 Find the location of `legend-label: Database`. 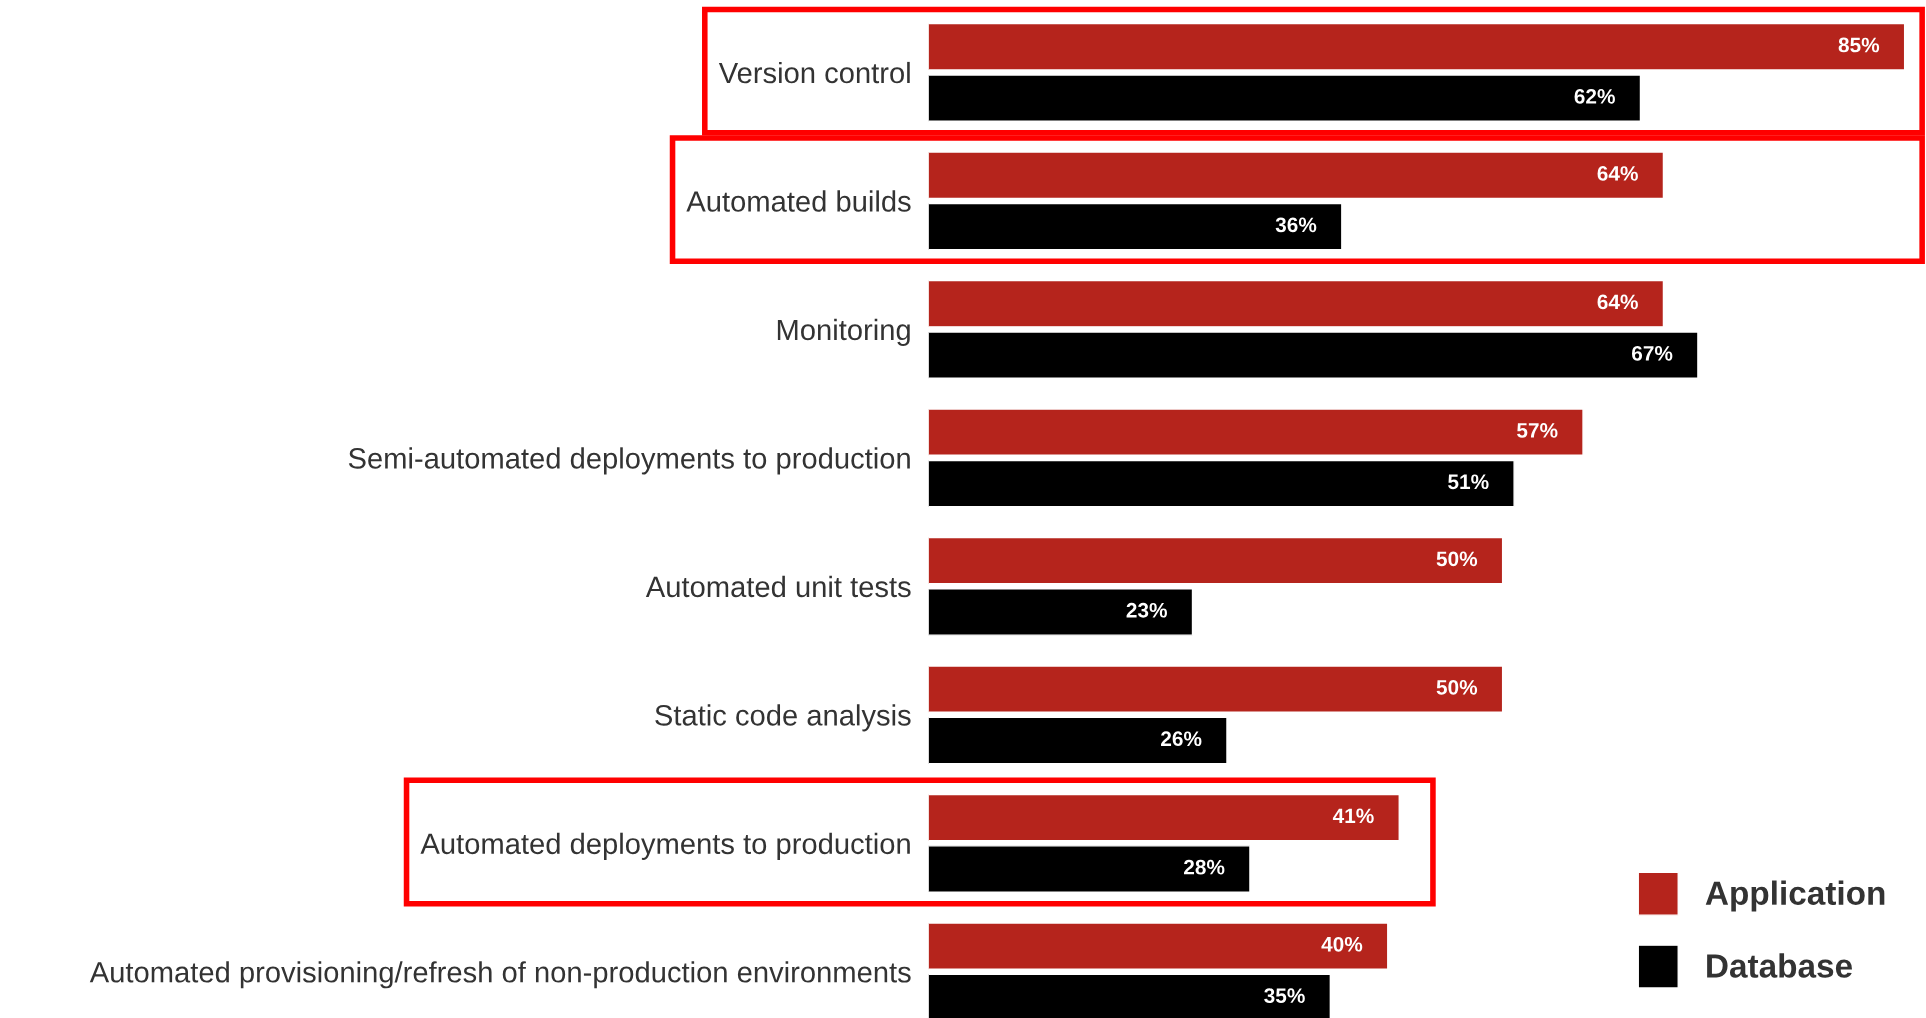

legend-label: Database is located at coordinates (1779, 965).